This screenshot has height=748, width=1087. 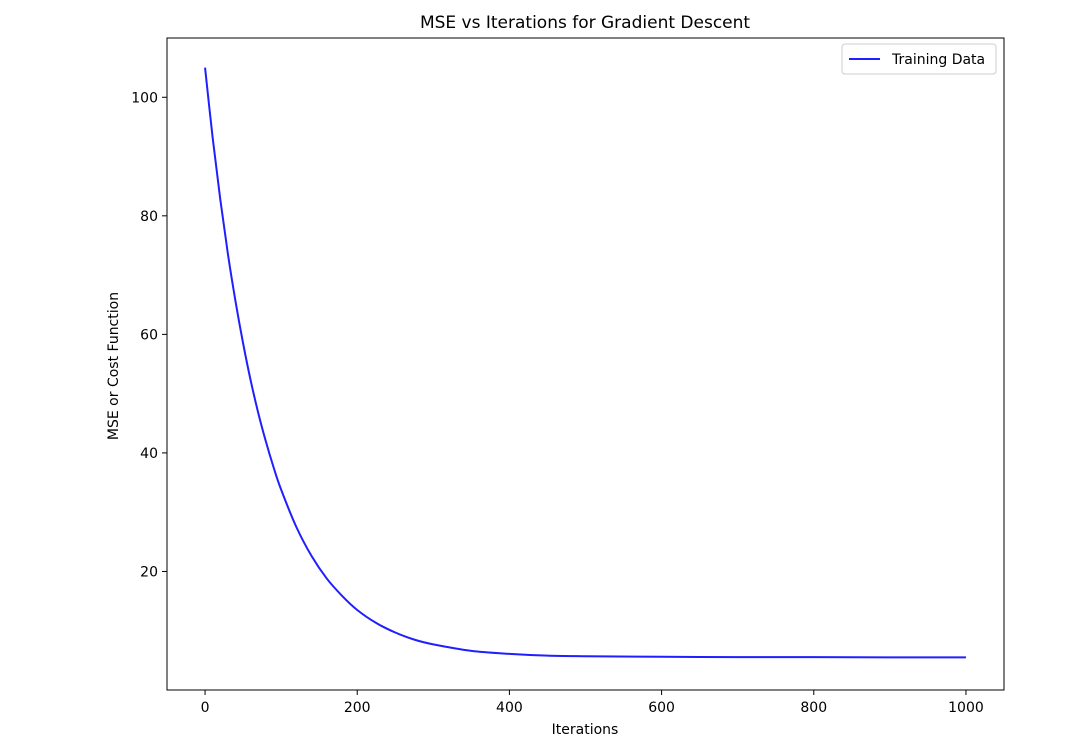 I want to click on x-axis: 0 200 400 600 800 1000, so click(x=592, y=703).